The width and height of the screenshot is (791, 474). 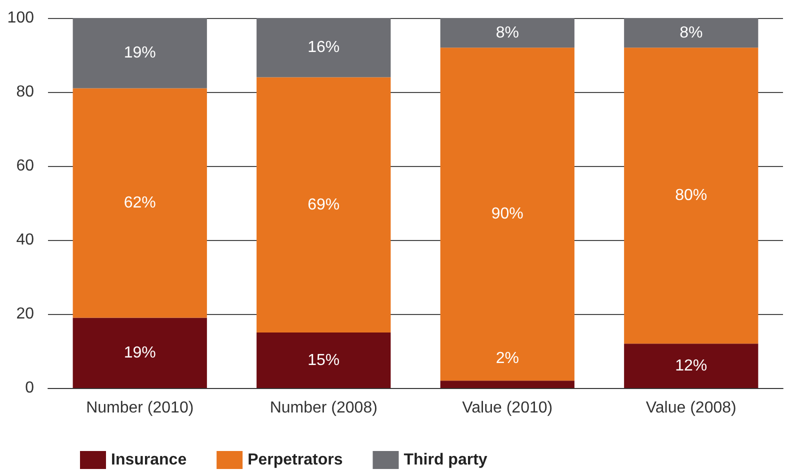 What do you see at coordinates (507, 408) in the screenshot?
I see `x-tick-label: Value (2010)` at bounding box center [507, 408].